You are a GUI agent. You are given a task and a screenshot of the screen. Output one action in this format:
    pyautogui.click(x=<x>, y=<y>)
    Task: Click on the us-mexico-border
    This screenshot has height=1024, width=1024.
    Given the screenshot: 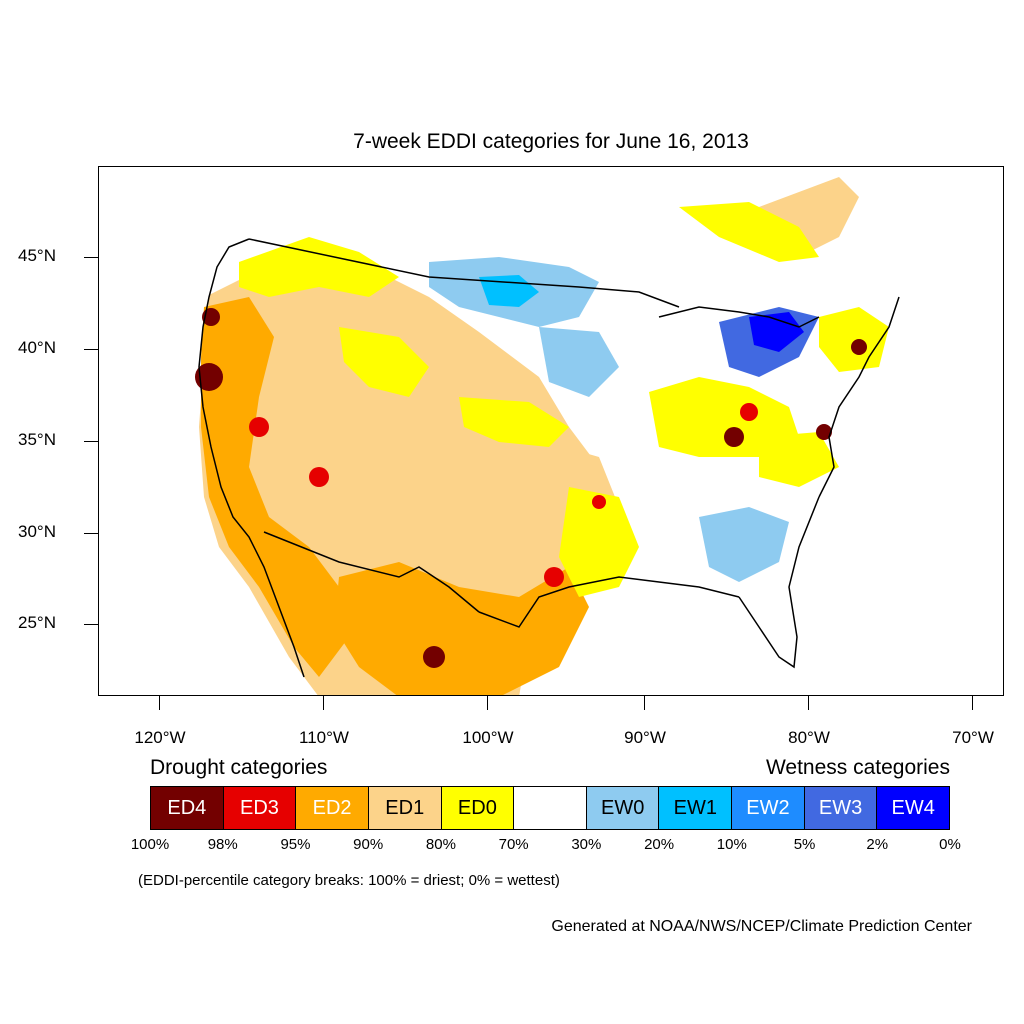 What is the action you would take?
    pyautogui.click(x=371, y=572)
    